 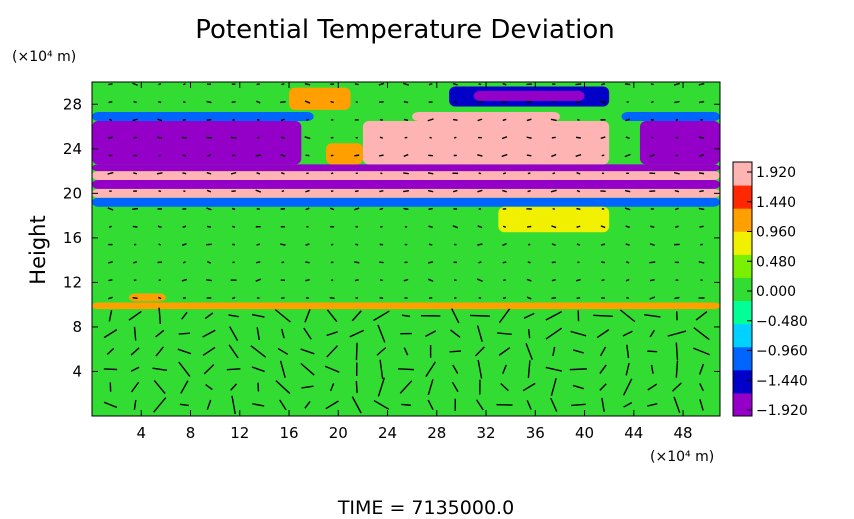 I want to click on colorbar-label: −1.920, so click(x=782, y=411).